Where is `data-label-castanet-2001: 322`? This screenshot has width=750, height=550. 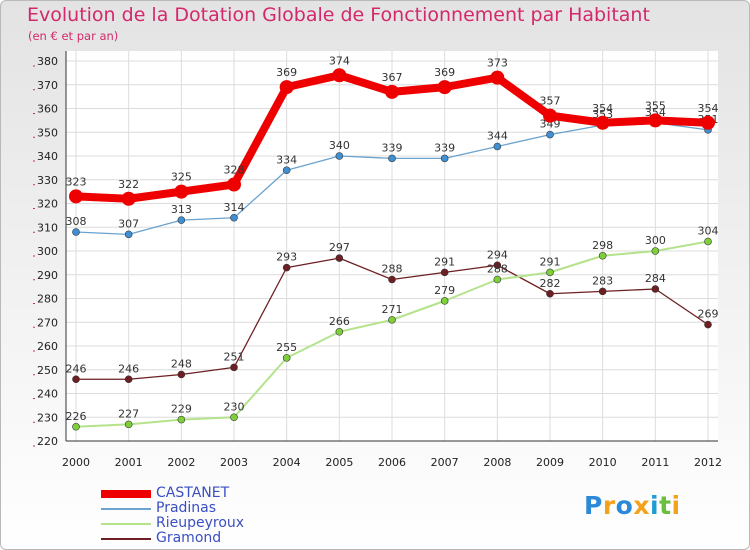 data-label-castanet-2001: 322 is located at coordinates (128, 184).